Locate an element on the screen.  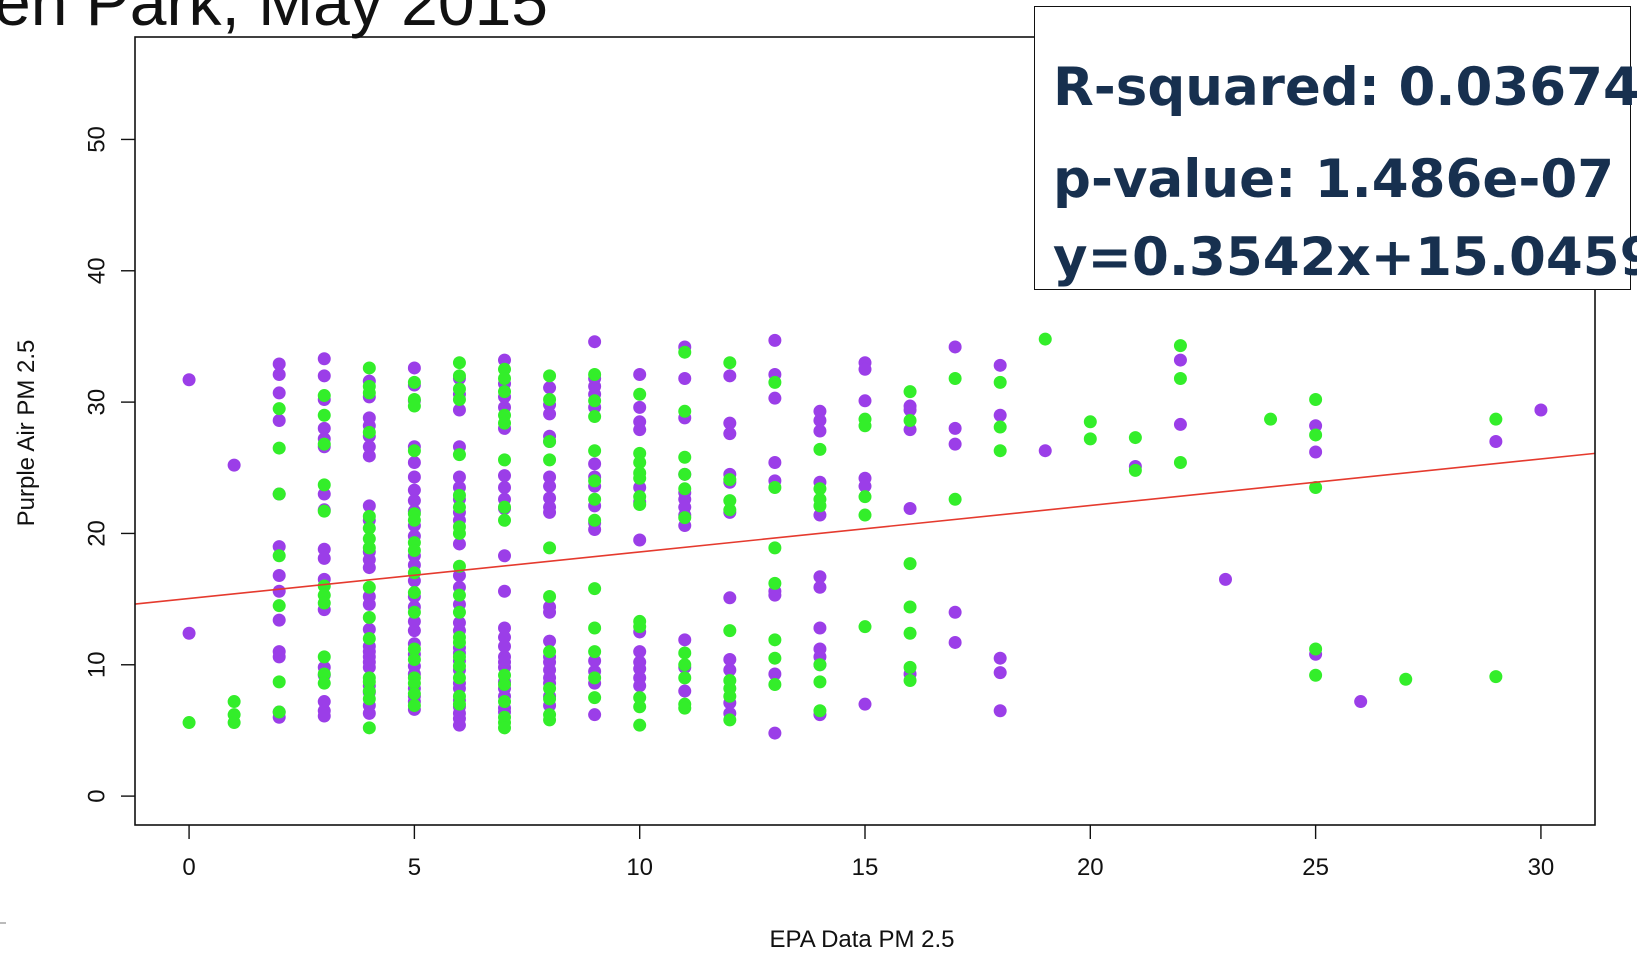
y-tick-label: 20 is located at coordinates (97, 533).